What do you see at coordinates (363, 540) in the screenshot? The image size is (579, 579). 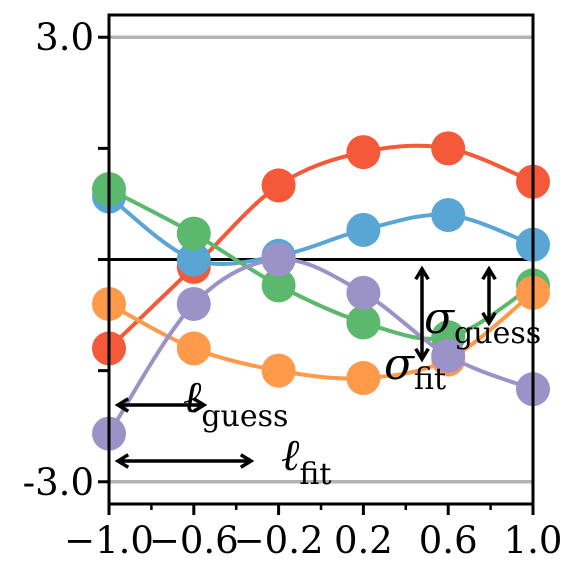 I see `x-tick-label: 0.2` at bounding box center [363, 540].